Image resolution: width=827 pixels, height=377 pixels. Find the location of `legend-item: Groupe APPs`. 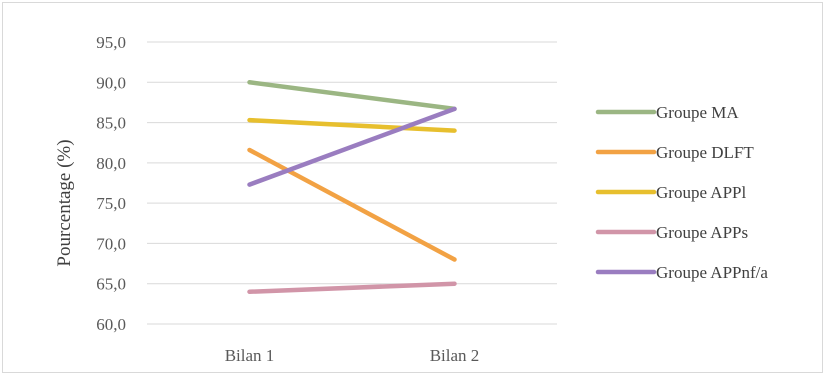

legend-item: Groupe APPs is located at coordinates (671, 232).